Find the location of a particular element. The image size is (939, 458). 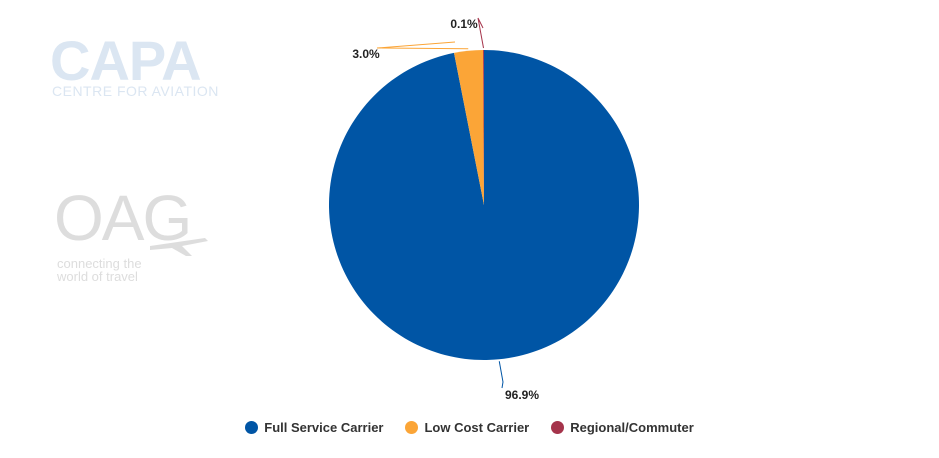

airplane-icon is located at coordinates (179, 247).